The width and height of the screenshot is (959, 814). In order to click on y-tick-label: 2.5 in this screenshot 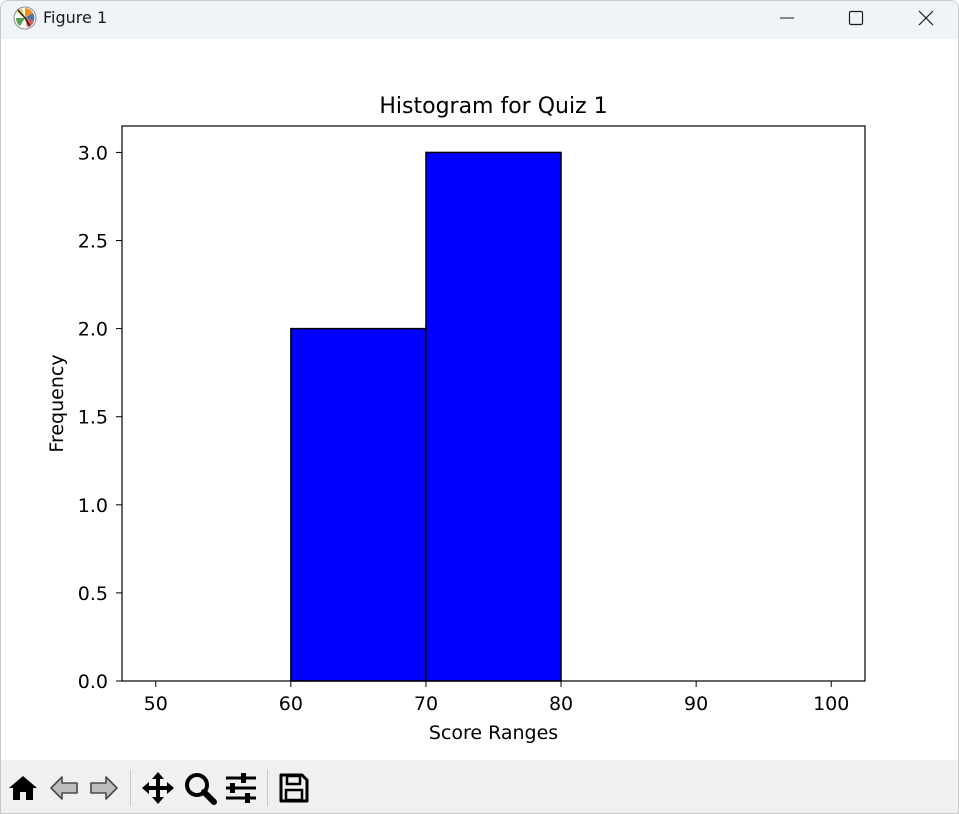, I will do `click(93, 242)`.